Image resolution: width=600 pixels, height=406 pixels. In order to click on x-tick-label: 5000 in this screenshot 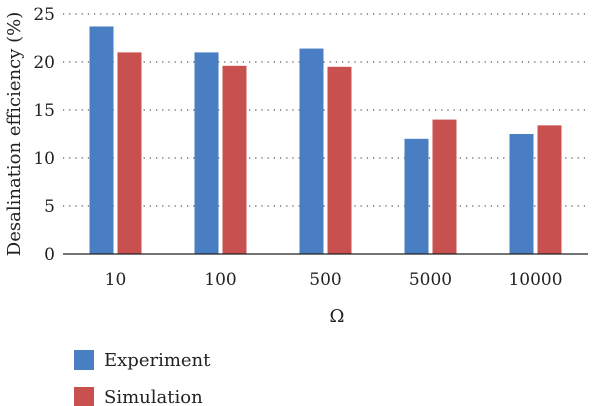, I will do `click(430, 280)`.